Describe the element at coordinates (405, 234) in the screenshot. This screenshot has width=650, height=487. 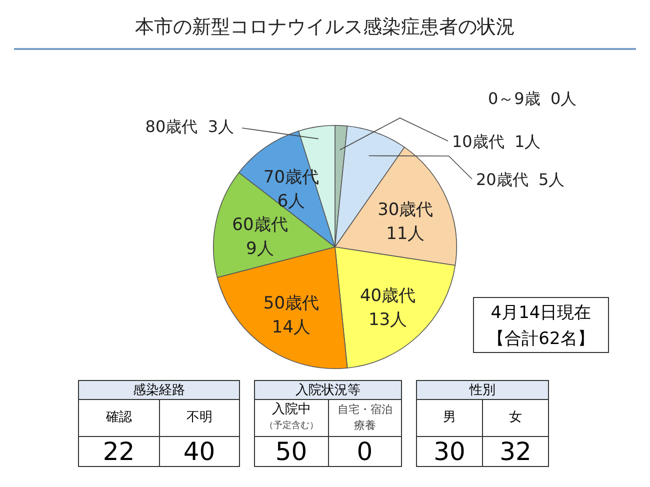
I see `data-label: 11人` at that location.